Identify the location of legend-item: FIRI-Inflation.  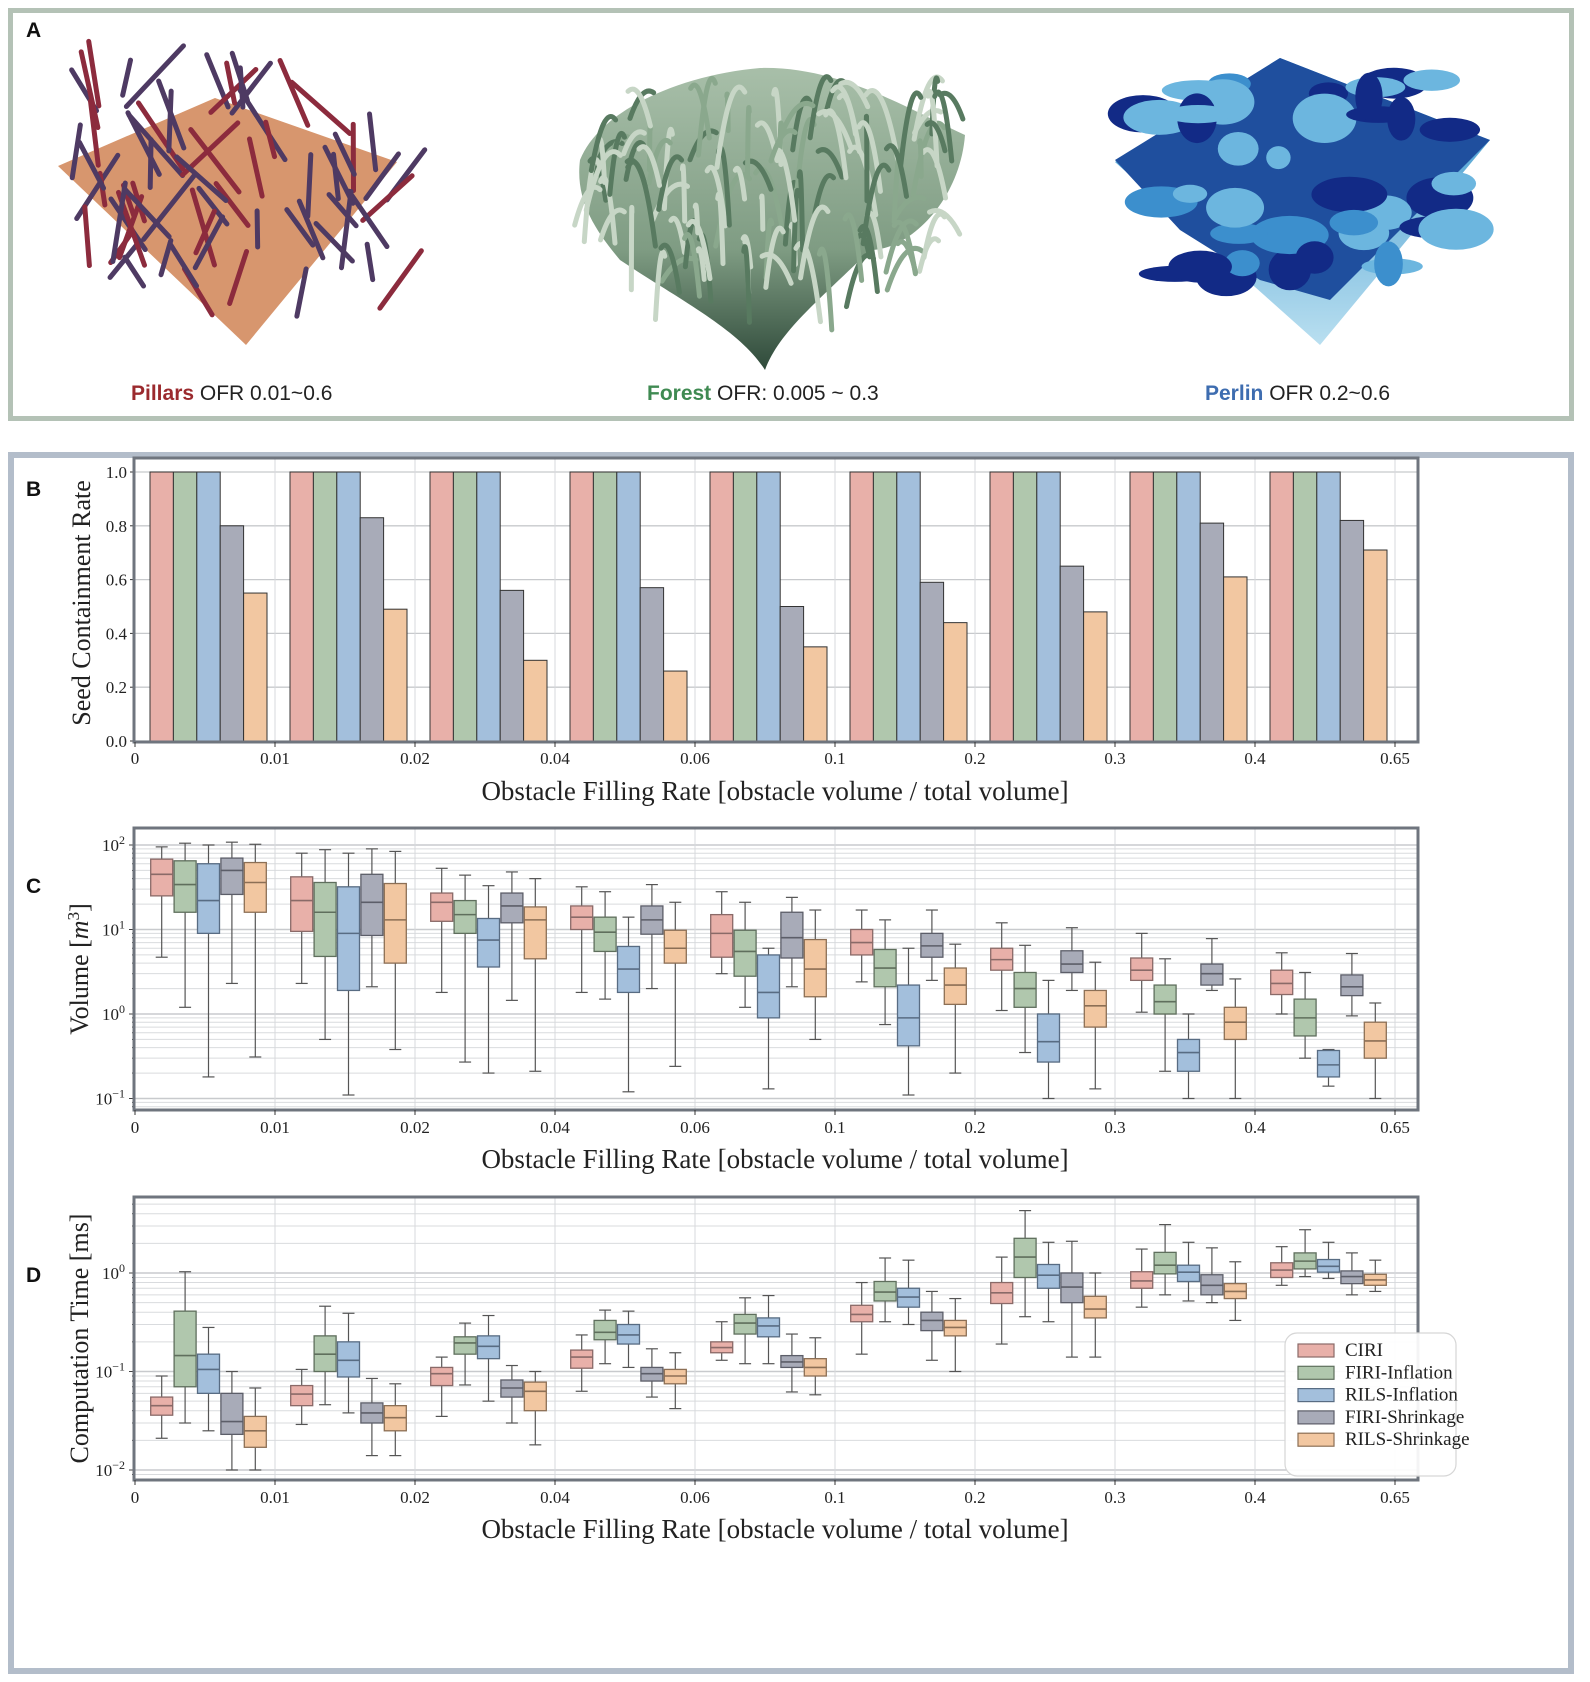
(1375, 1372).